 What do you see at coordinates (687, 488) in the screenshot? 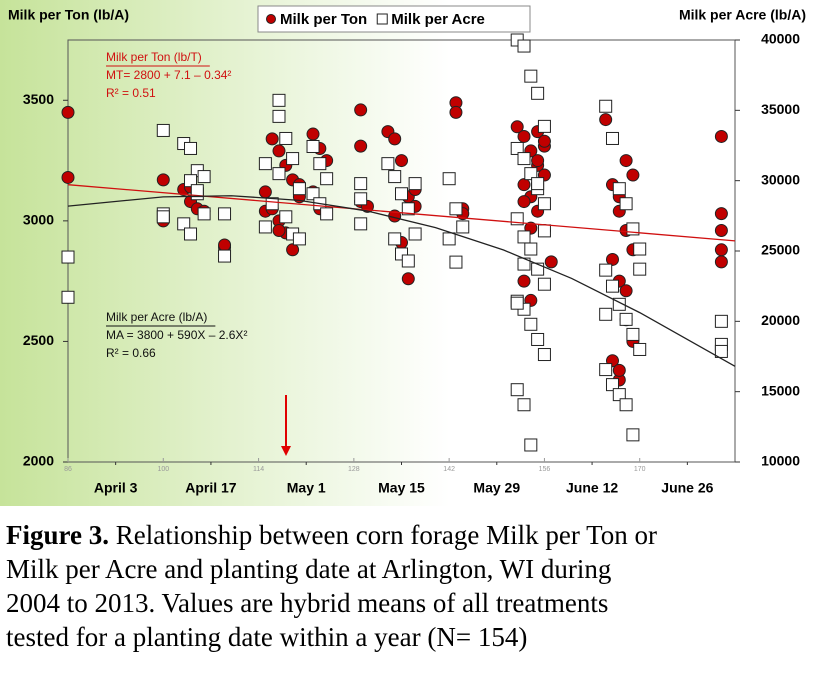
I see `date-tick-label: June 26` at bounding box center [687, 488].